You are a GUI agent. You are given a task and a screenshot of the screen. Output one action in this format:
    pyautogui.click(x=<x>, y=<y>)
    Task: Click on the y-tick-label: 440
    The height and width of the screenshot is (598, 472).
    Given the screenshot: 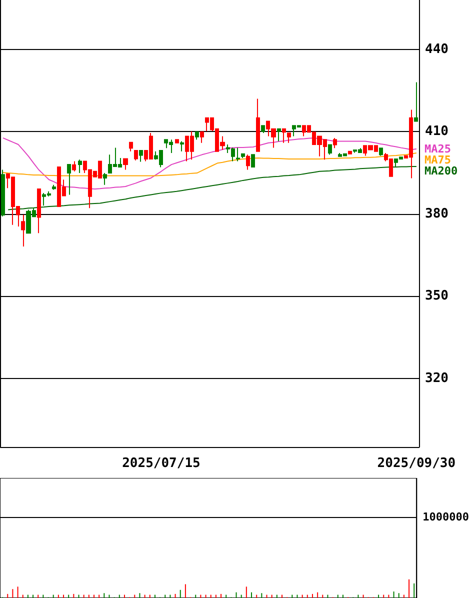 What is the action you would take?
    pyautogui.click(x=437, y=49)
    